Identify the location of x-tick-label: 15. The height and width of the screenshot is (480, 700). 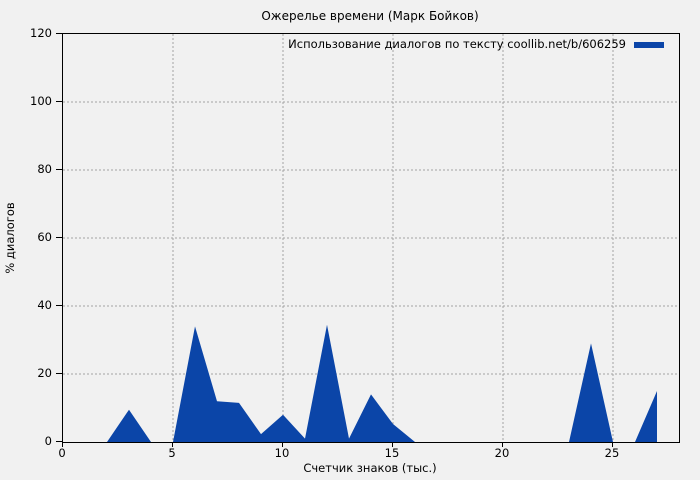
(392, 453).